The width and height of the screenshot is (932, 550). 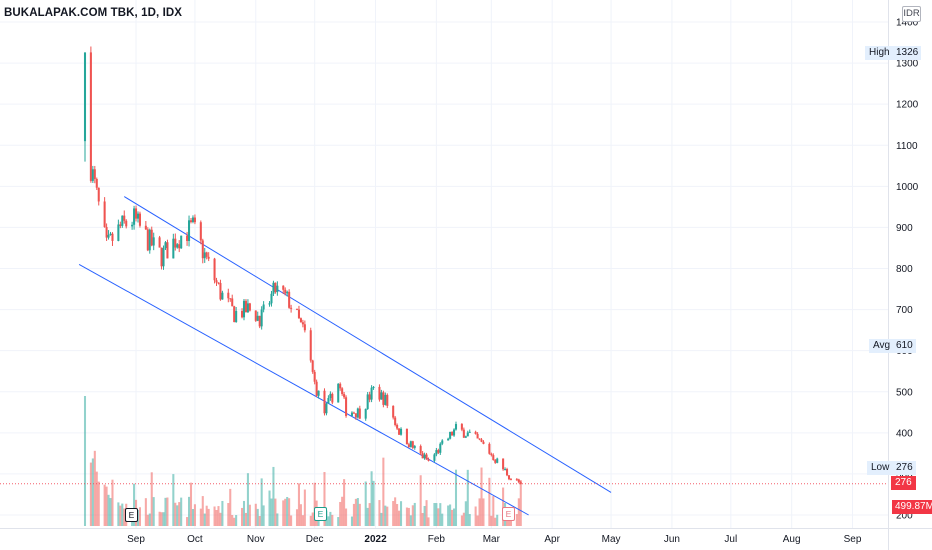 What do you see at coordinates (672, 539) in the screenshot?
I see `x-tick-label: Jun` at bounding box center [672, 539].